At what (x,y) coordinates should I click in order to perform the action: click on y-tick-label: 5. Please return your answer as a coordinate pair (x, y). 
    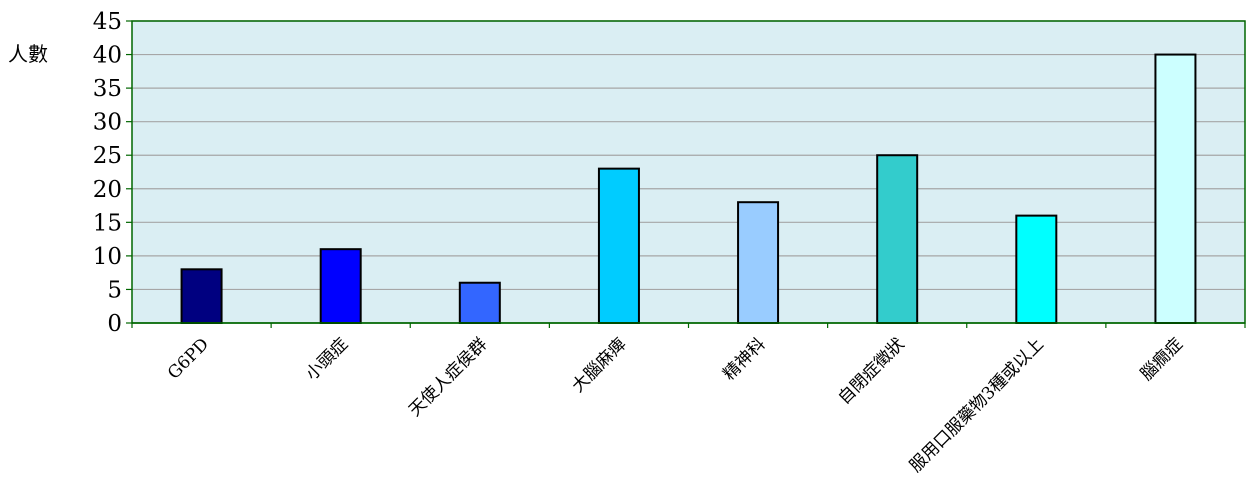
    Looking at the image, I should click on (114, 290).